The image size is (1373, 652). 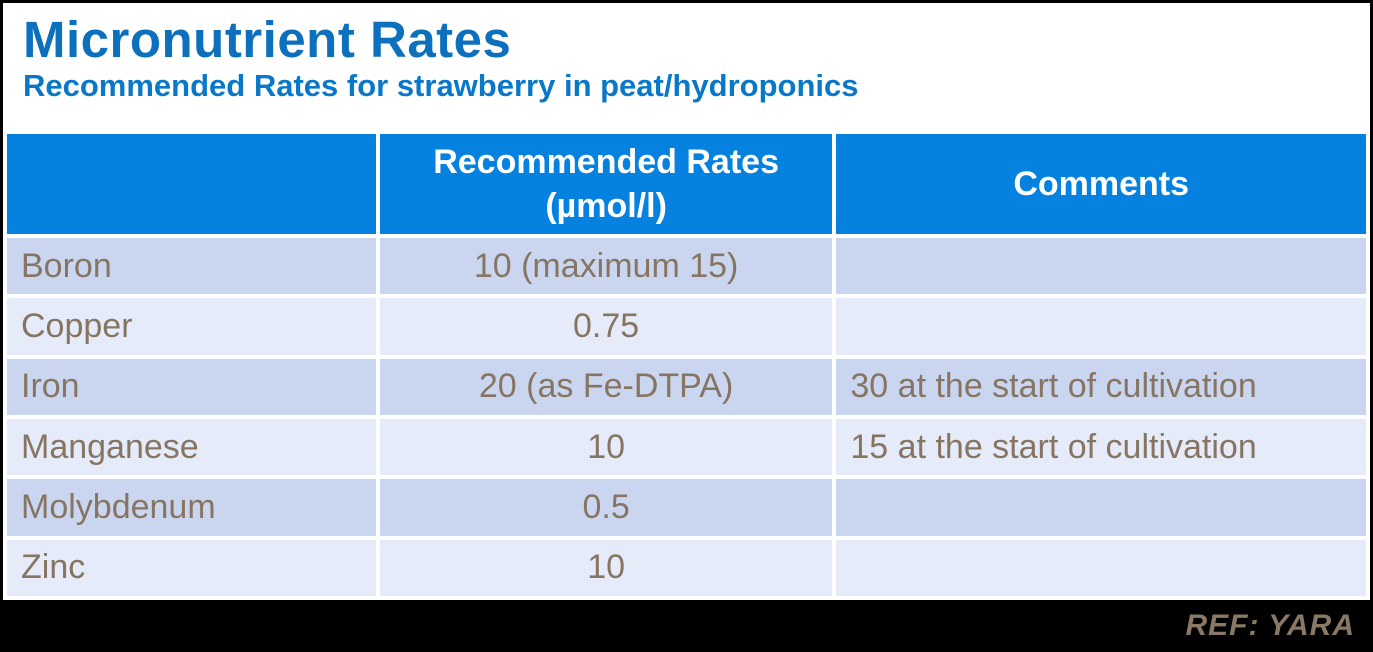 What do you see at coordinates (686, 624) in the screenshot?
I see `footer-band: REF: YARA` at bounding box center [686, 624].